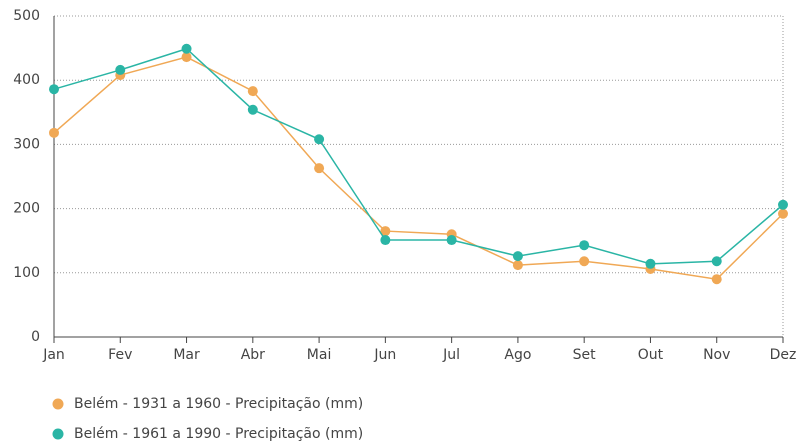 This screenshot has width=800, height=442. What do you see at coordinates (26, 16) in the screenshot?
I see `y-tick-label: 500` at bounding box center [26, 16].